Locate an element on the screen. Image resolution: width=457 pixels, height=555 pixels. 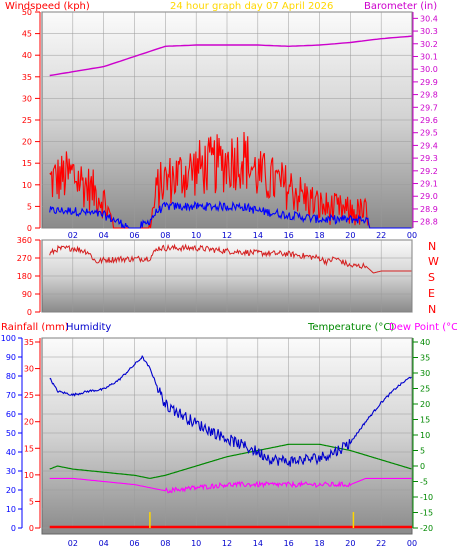
wind-direction-series is located at coordinates (230, 258).